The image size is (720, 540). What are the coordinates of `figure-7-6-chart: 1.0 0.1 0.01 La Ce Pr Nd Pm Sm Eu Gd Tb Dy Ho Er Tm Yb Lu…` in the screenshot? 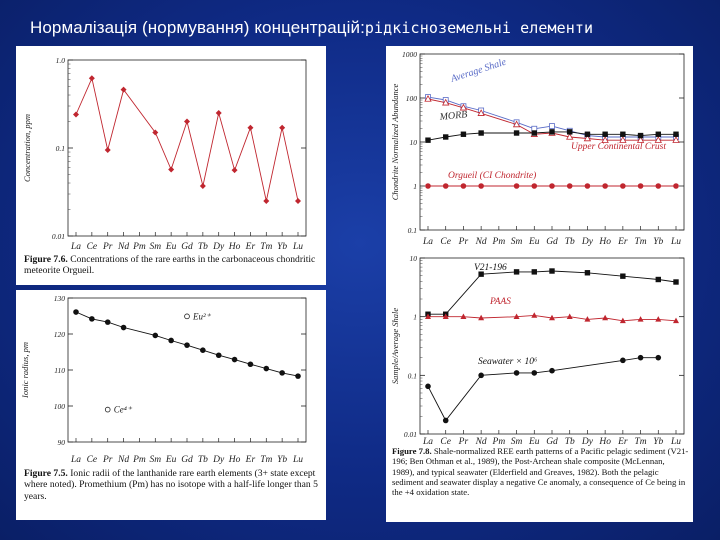 It's located at (164, 154).